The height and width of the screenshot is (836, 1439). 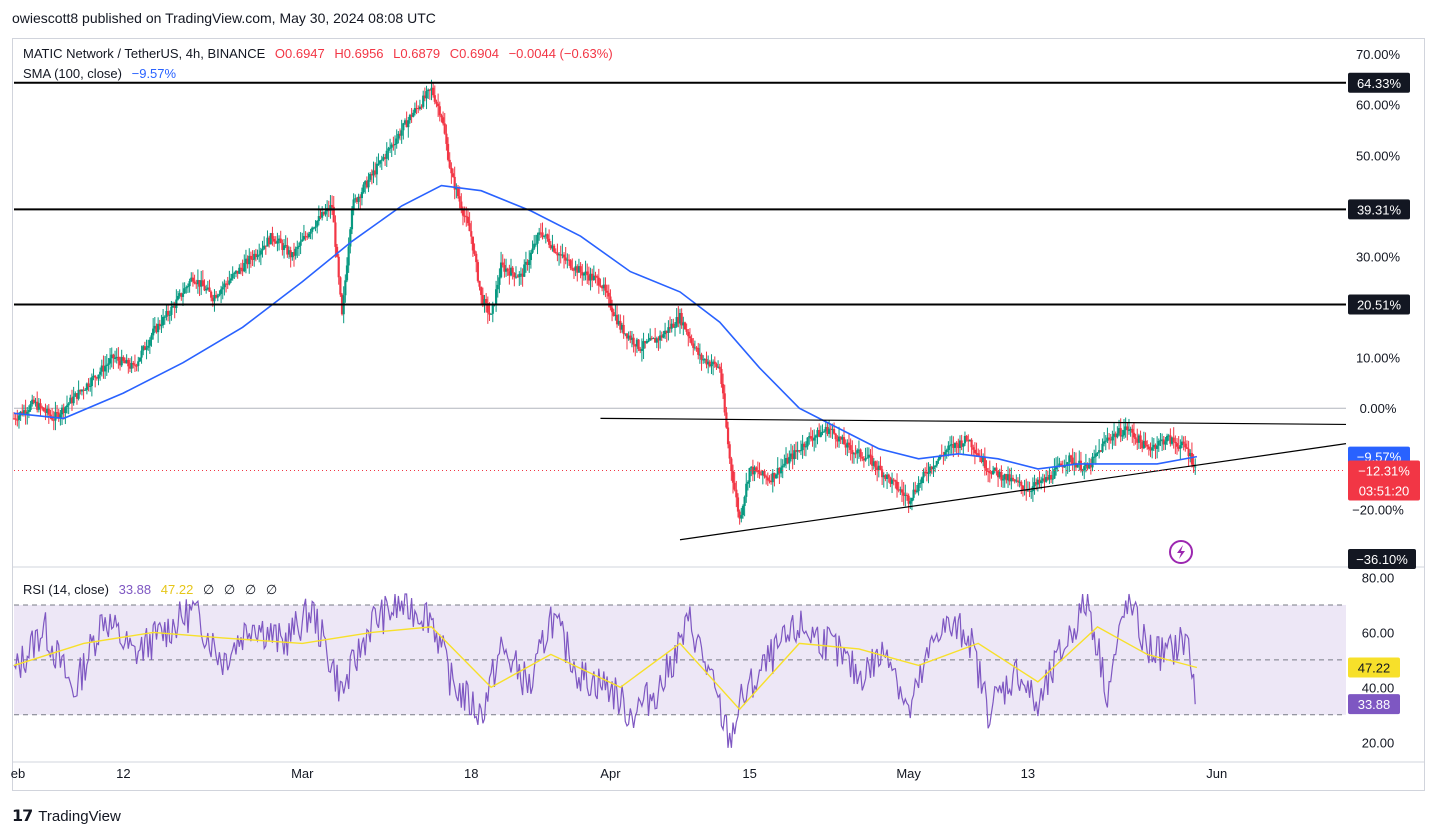 I want to click on high-value: H0.6956, so click(x=359, y=53).